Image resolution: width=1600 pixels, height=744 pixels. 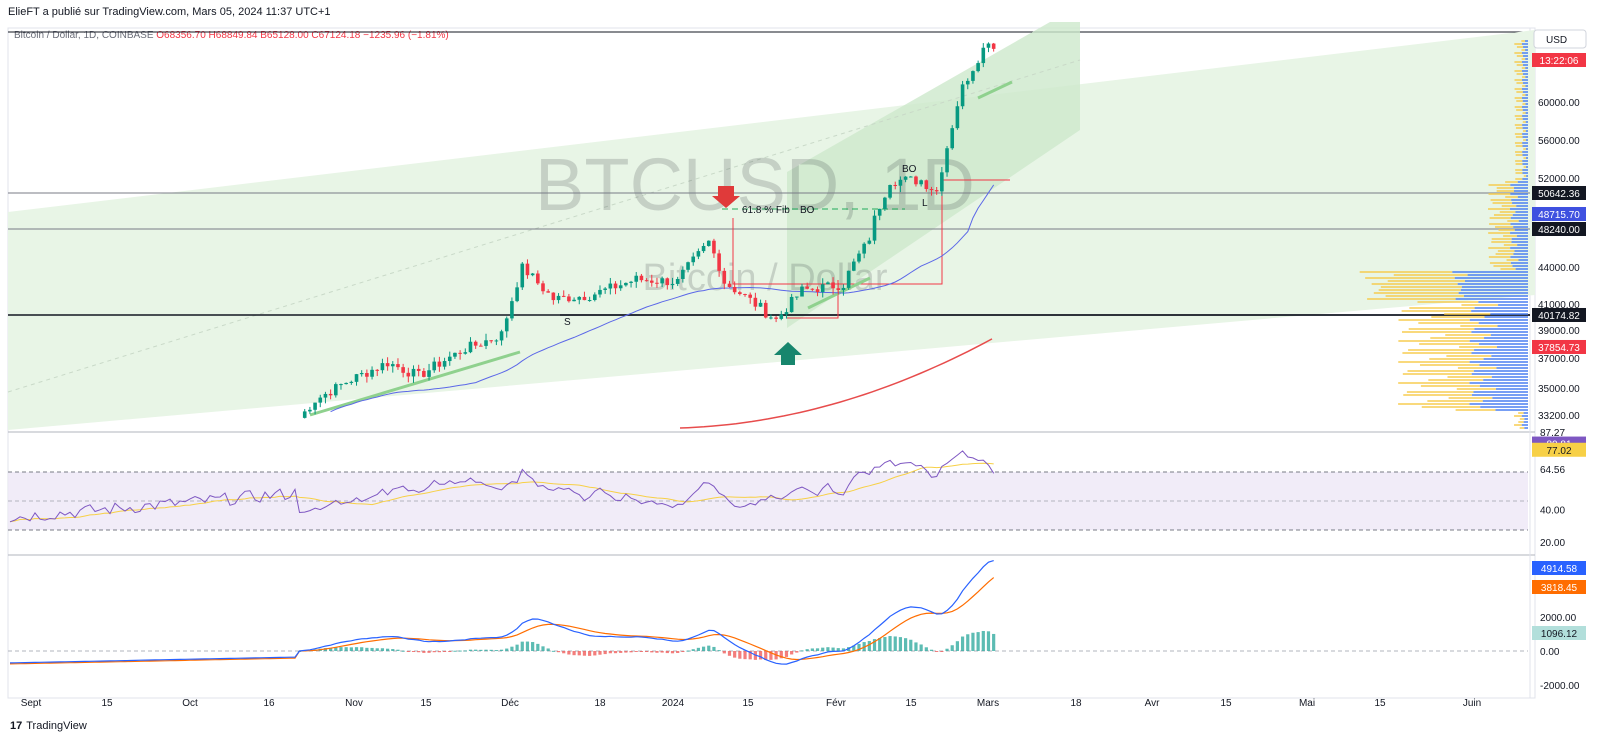 What do you see at coordinates (1559, 215) in the screenshot?
I see `price-tag-label: 48715.70` at bounding box center [1559, 215].